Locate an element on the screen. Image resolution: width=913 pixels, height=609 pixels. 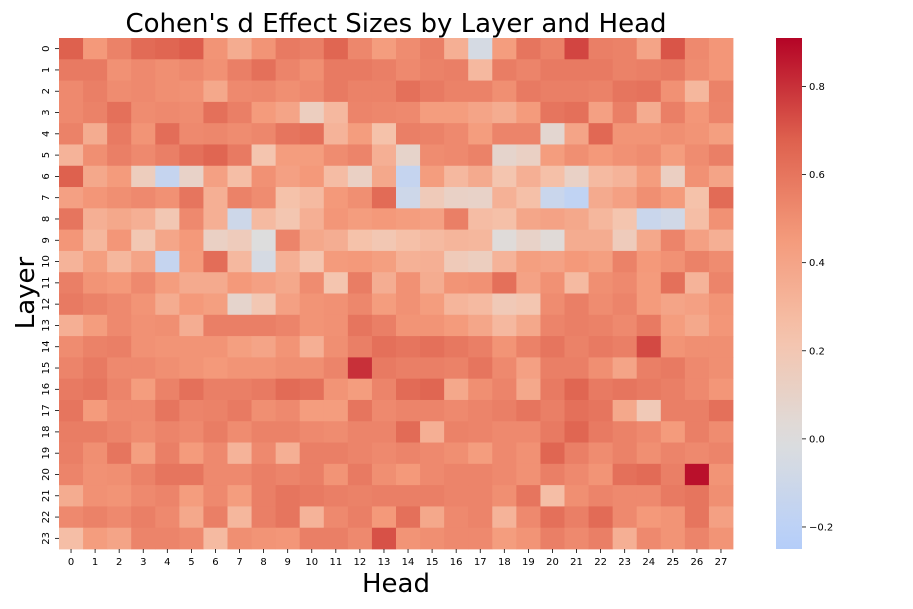
x-tick-label: 16 is located at coordinates (456, 562).